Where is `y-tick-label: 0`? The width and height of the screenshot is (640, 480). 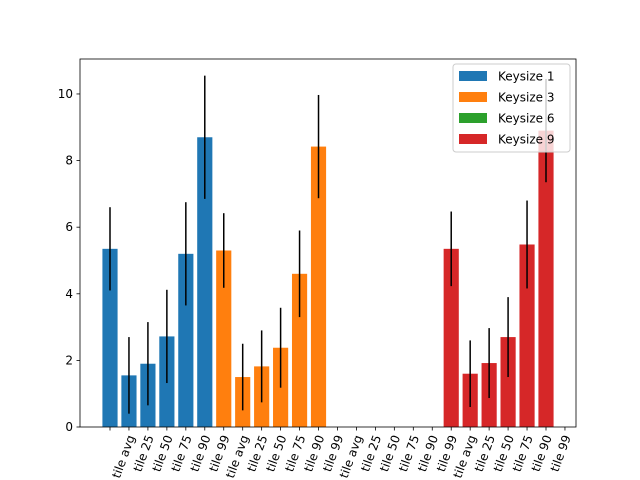 y-tick-label: 0 is located at coordinates (69, 427).